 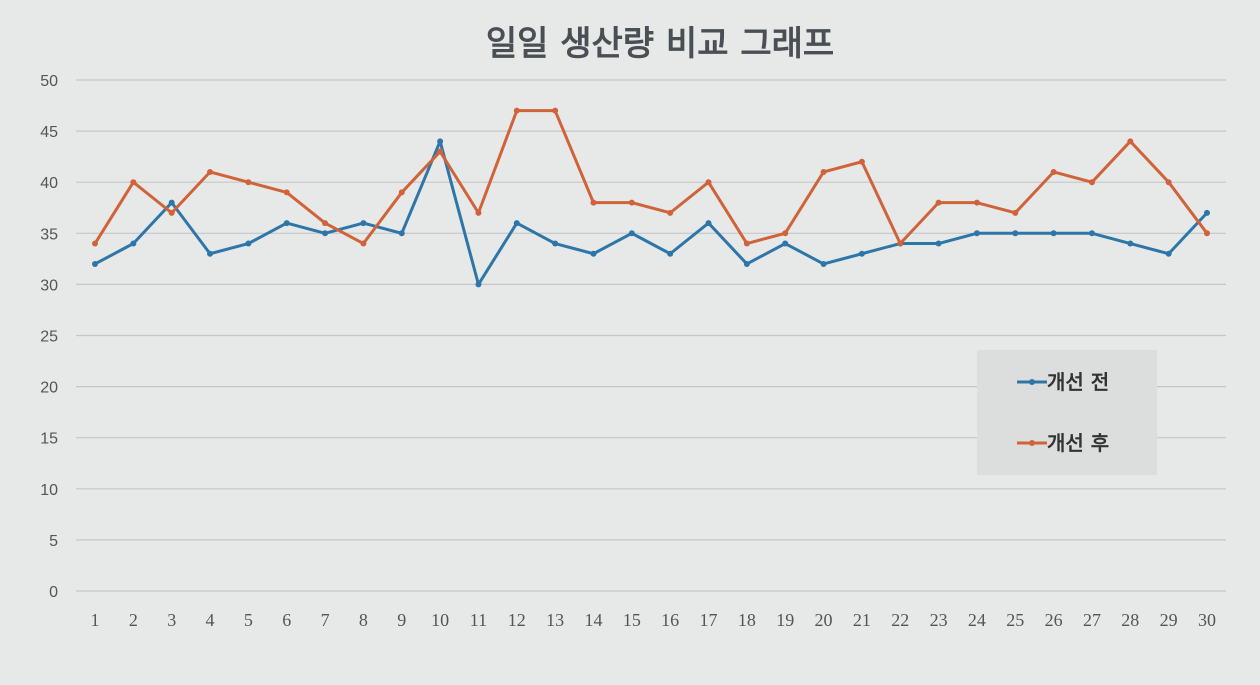 I want to click on y-tick-label: 40, so click(x=49, y=183).